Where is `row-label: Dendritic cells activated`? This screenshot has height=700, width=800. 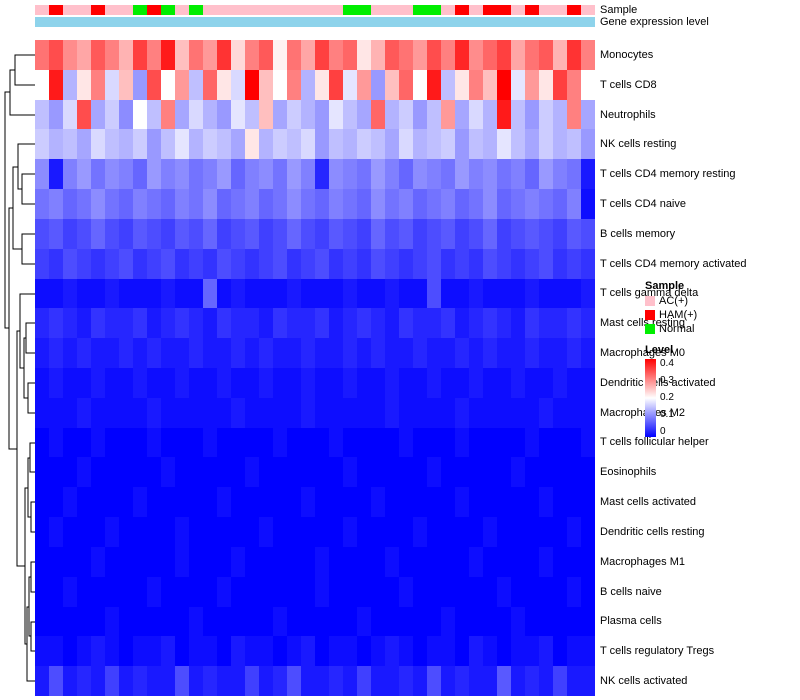
row-label: Dendritic cells activated is located at coordinates (658, 382).